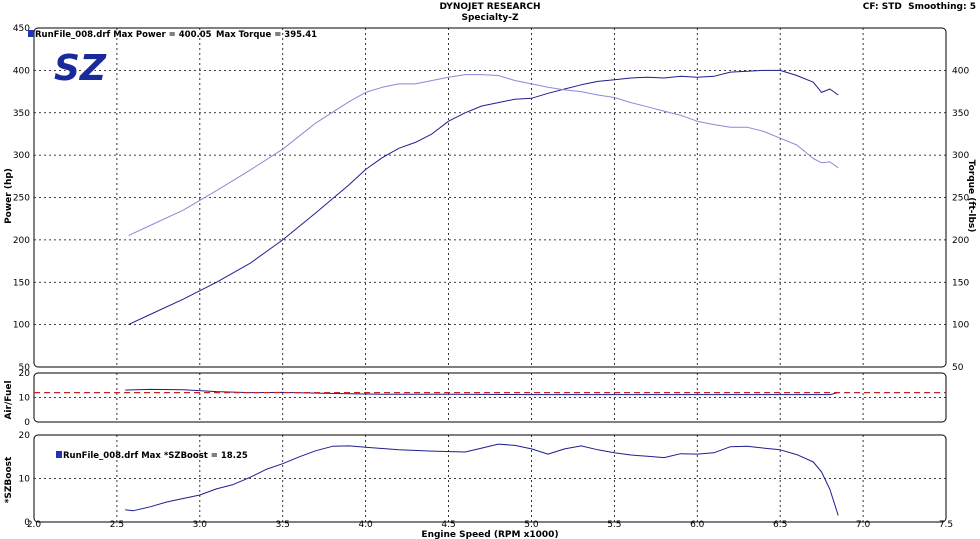 Image resolution: width=980 pixels, height=539 pixels. I want to click on boost-legend-label: RunFile_008.drf Max *SZBoost = 18.25, so click(155, 456).